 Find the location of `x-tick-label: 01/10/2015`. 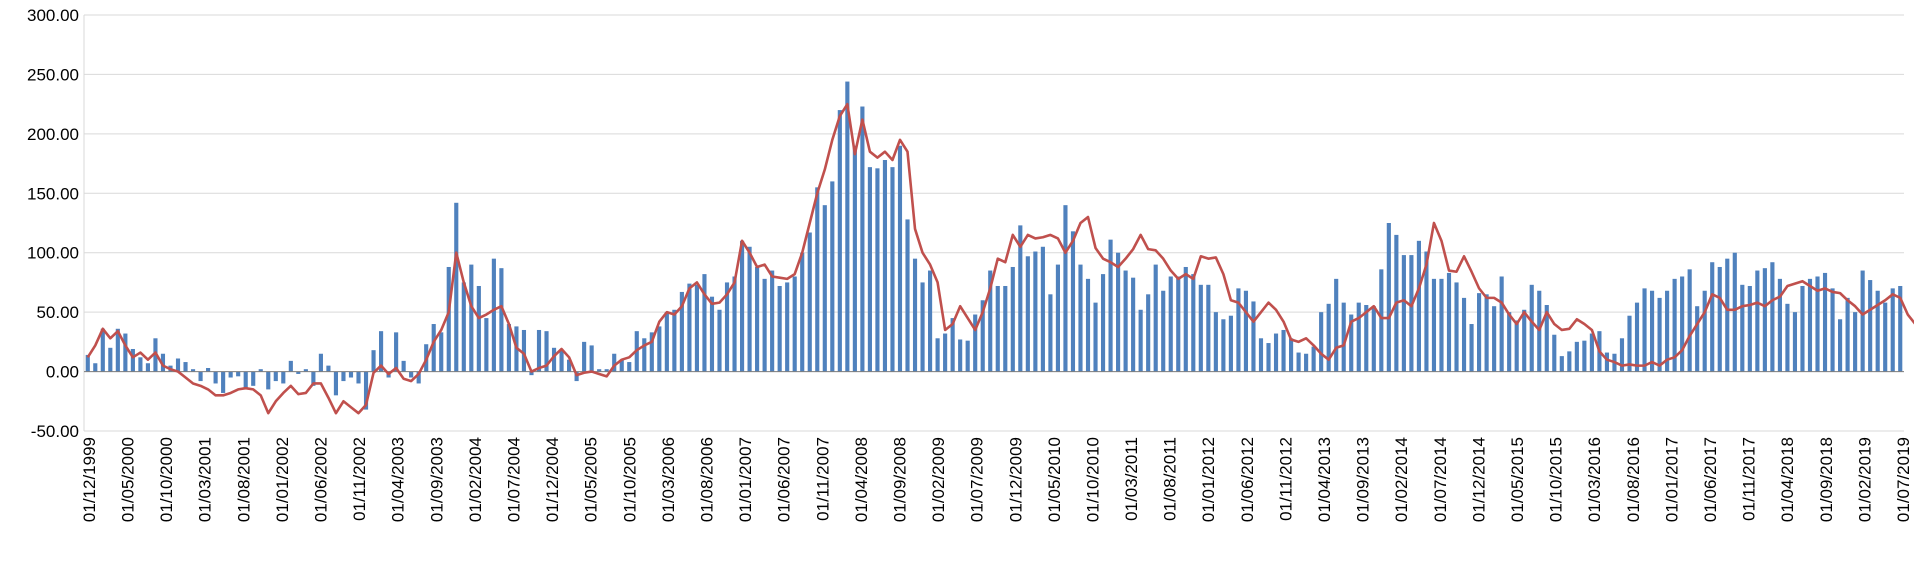

x-tick-label: 01/10/2015 is located at coordinates (1556, 479).